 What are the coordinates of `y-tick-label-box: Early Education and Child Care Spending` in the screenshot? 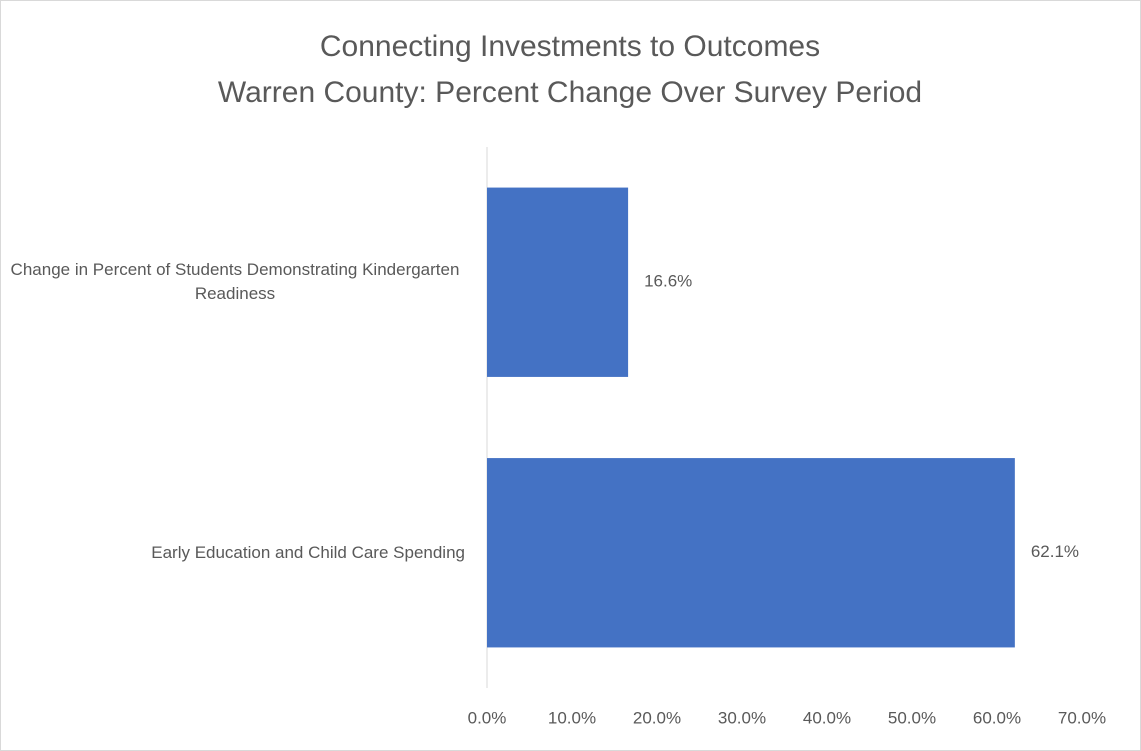 It's located at (235, 553).